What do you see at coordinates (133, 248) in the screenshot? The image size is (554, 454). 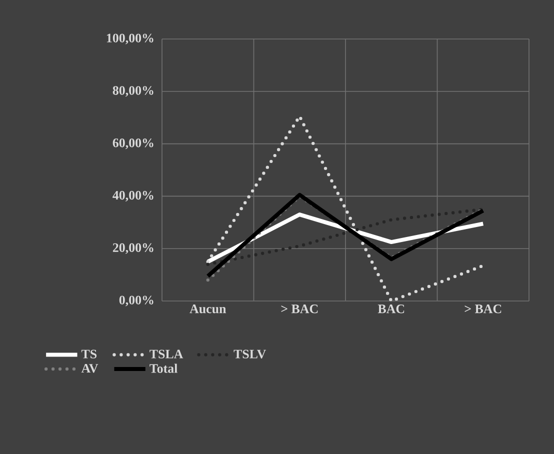 I see `y-tick-label: 20,00%` at bounding box center [133, 248].